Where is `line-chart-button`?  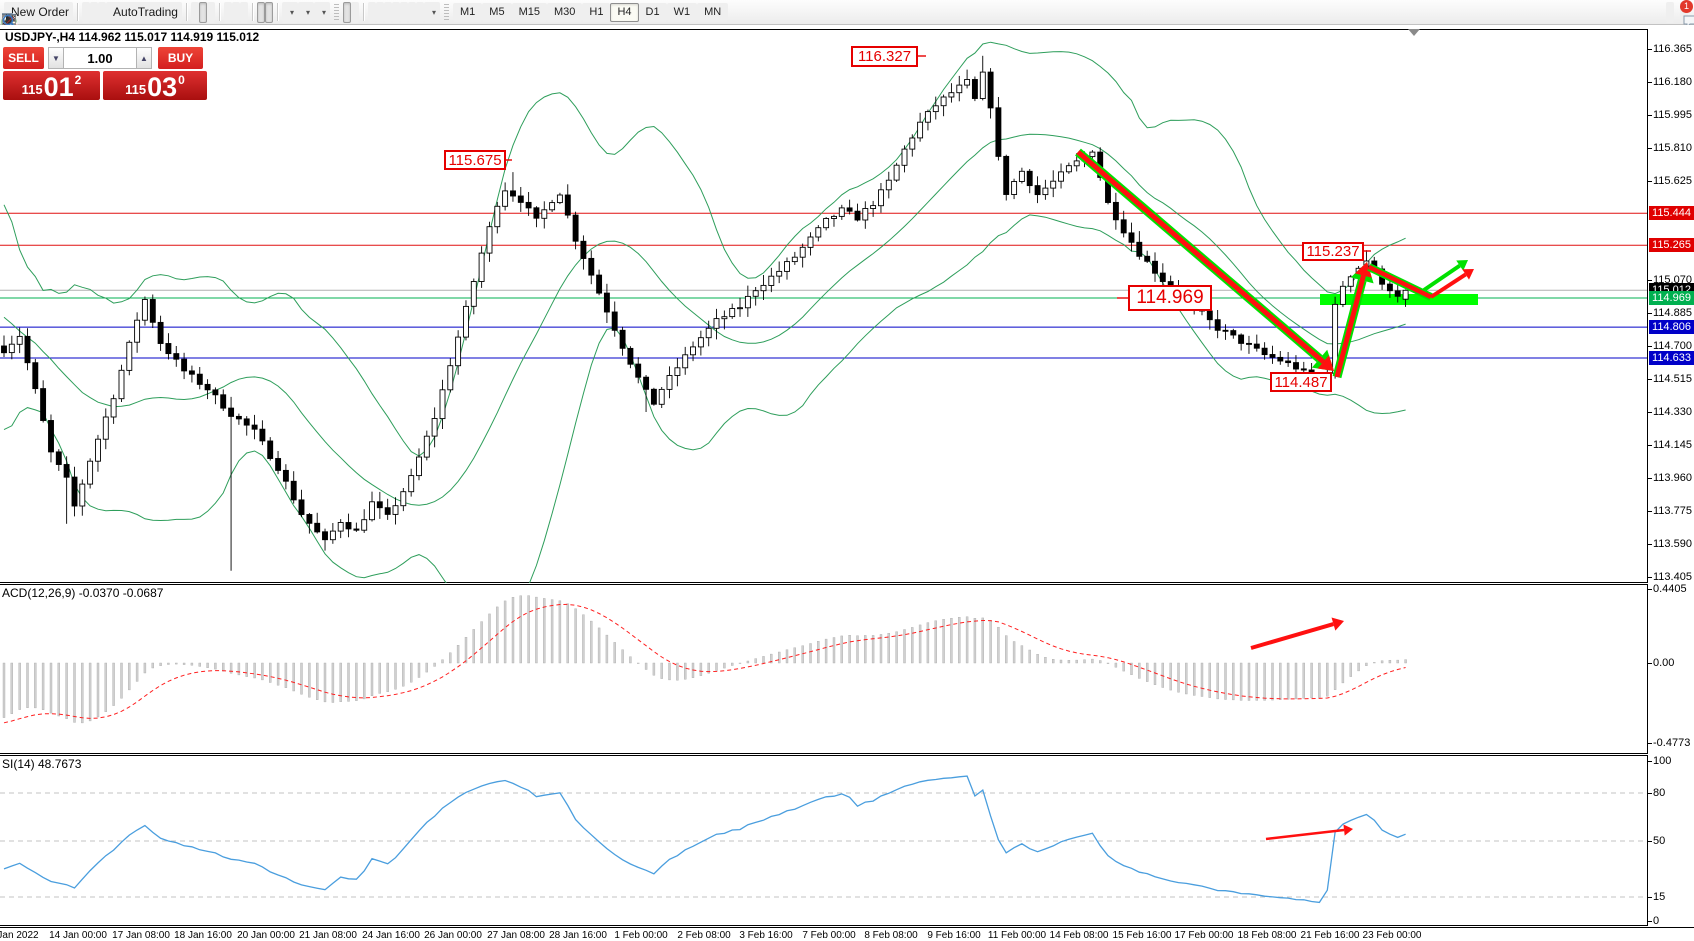 line-chart-button is located at coordinates (108, 13).